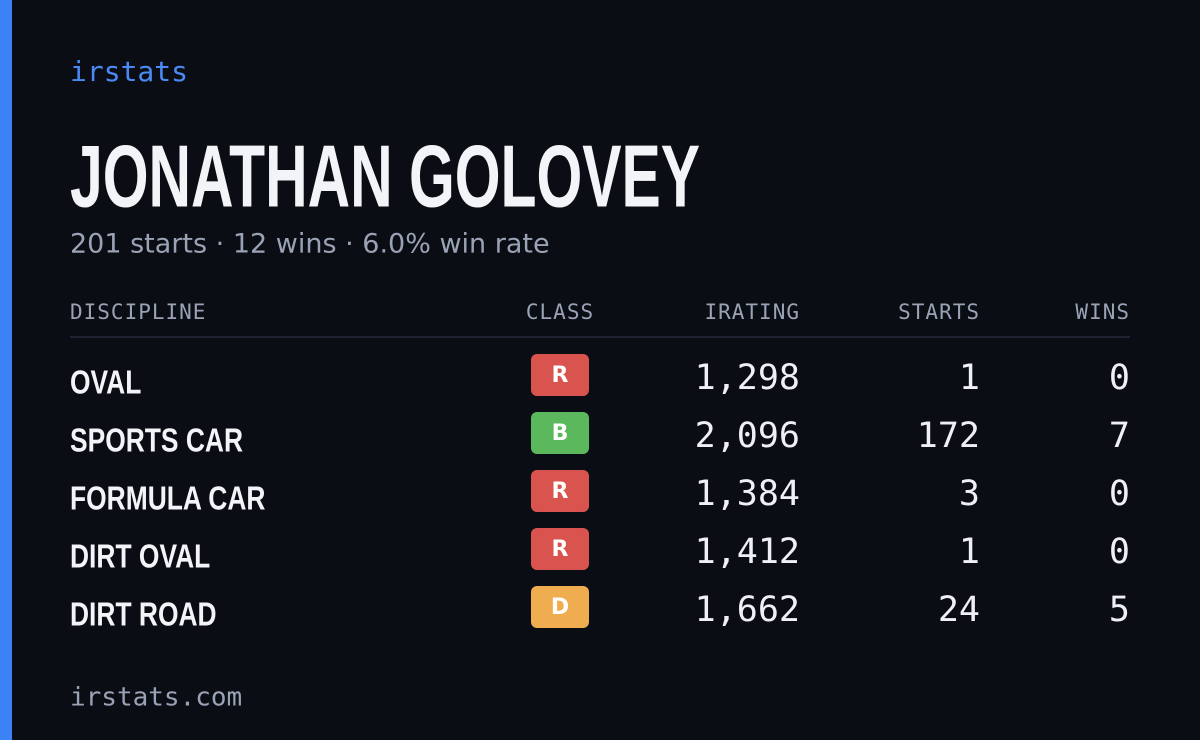 Image resolution: width=1200 pixels, height=740 pixels. I want to click on column-header: STARTS, so click(939, 312).